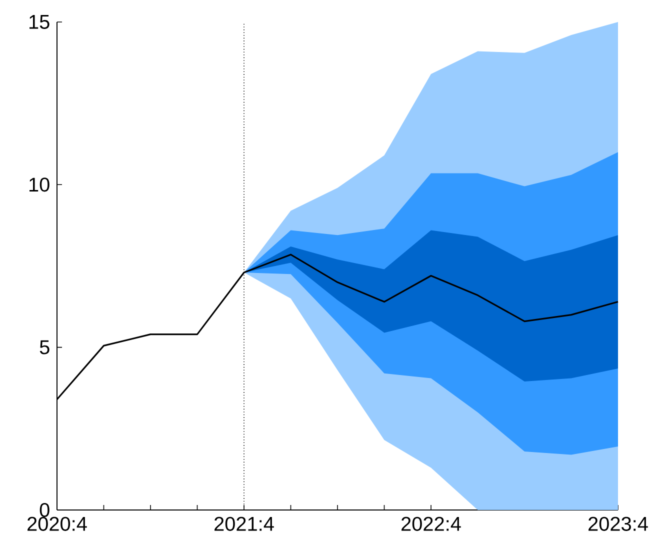 The width and height of the screenshot is (668, 560). What do you see at coordinates (40, 22) in the screenshot?
I see `y-tick-label: 15` at bounding box center [40, 22].